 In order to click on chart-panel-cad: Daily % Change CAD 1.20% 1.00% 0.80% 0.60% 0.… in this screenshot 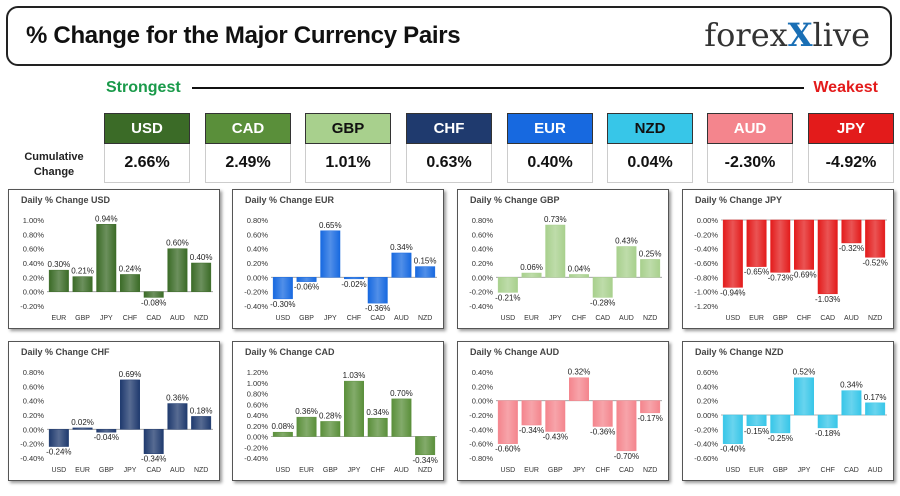, I will do `click(338, 411)`.